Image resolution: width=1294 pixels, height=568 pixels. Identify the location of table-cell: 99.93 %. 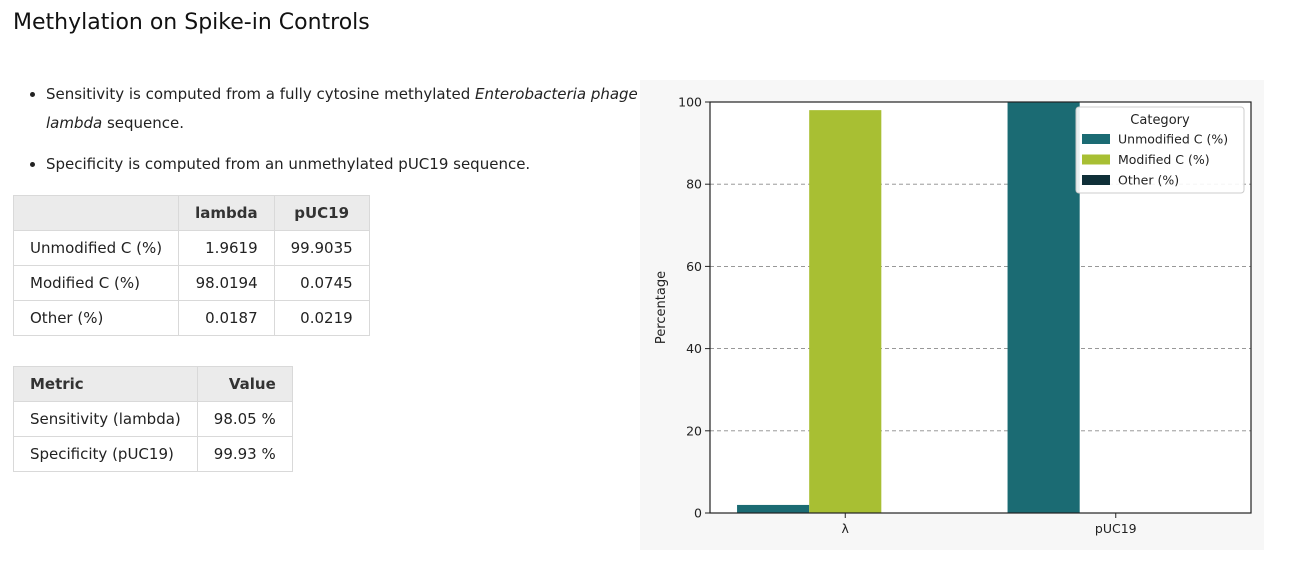
(244, 454).